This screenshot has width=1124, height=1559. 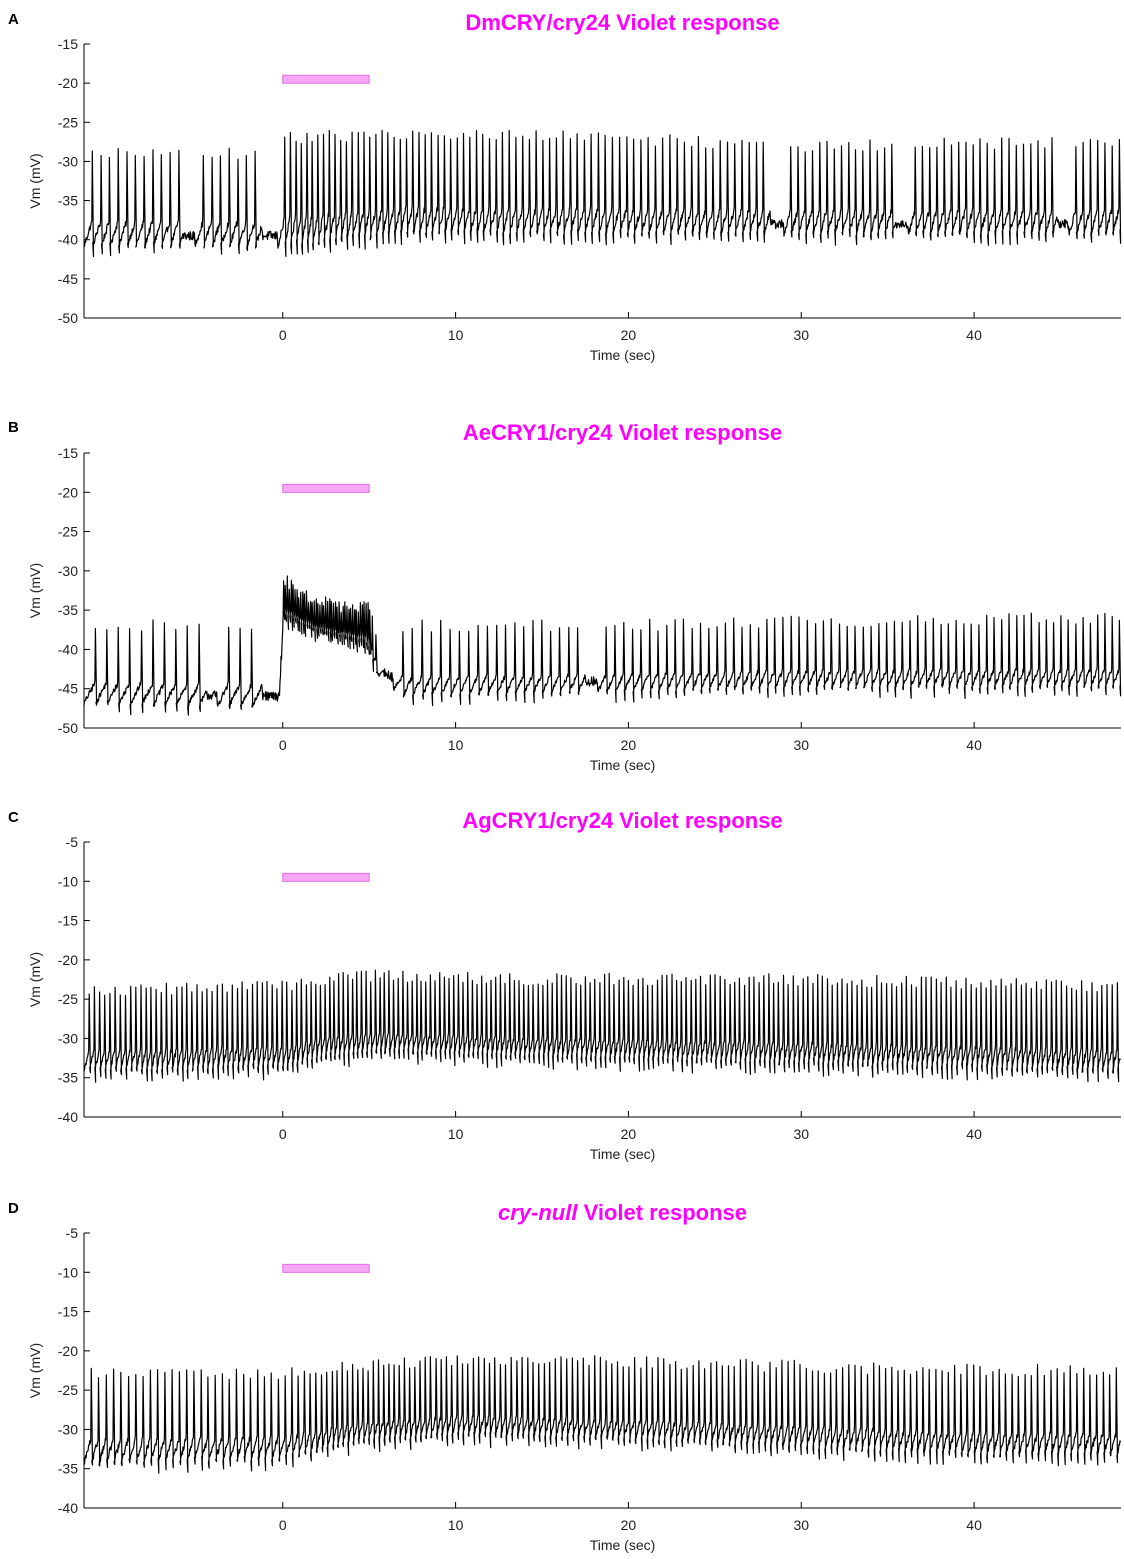 What do you see at coordinates (13, 19) in the screenshot?
I see `panel-letter: A` at bounding box center [13, 19].